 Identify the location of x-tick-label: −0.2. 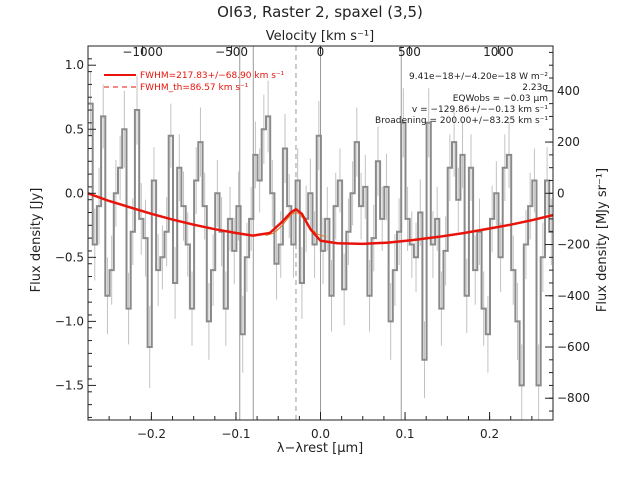
(151, 434).